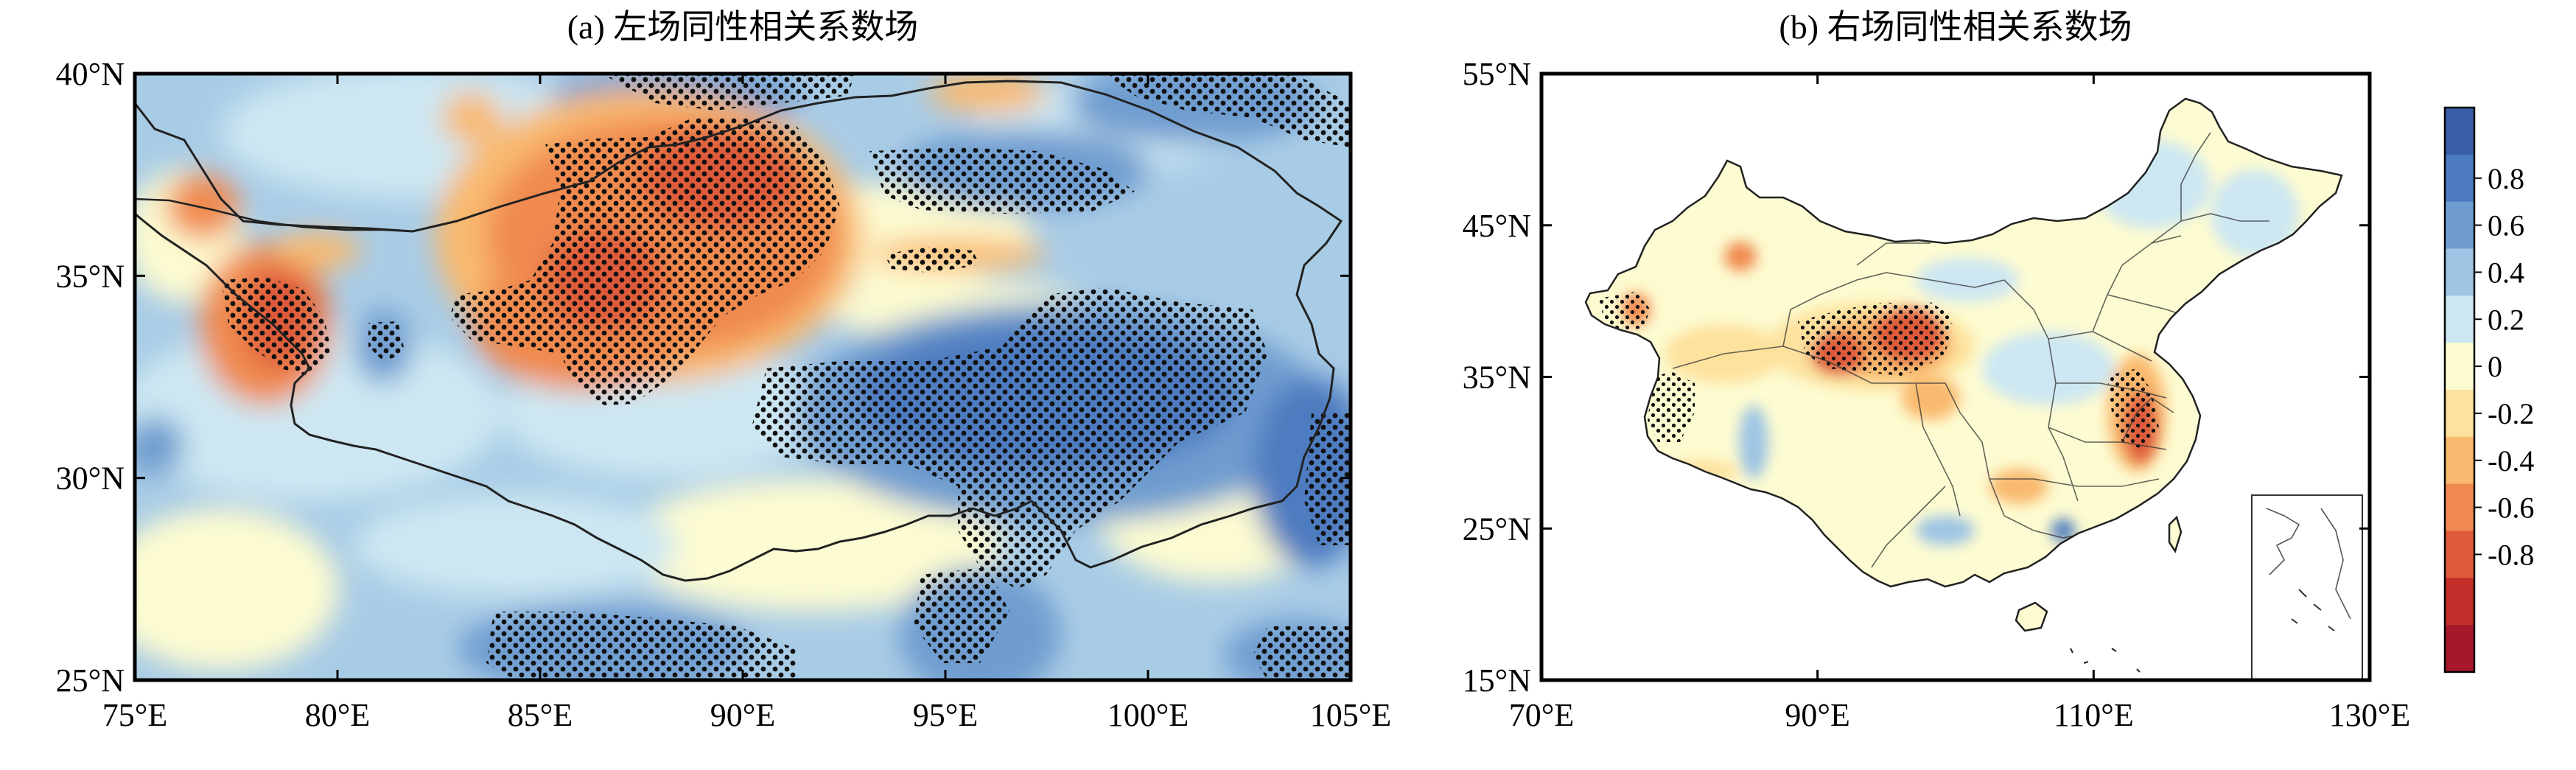  I want to click on inset-frame, so click(2307, 587).